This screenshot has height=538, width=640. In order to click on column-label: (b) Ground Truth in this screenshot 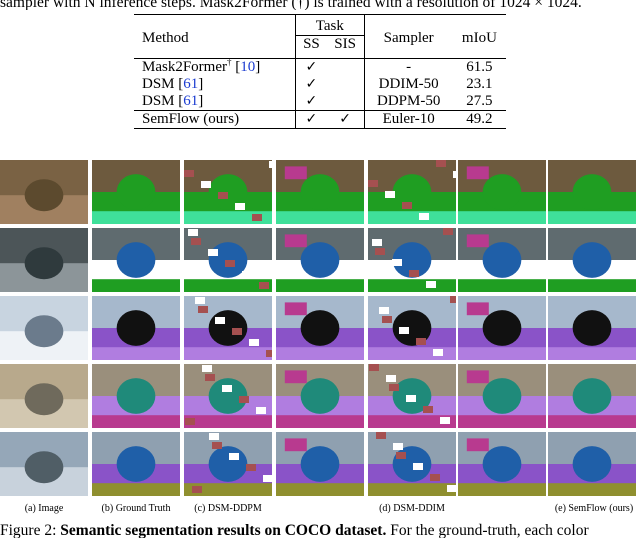, I will do `click(136, 508)`.